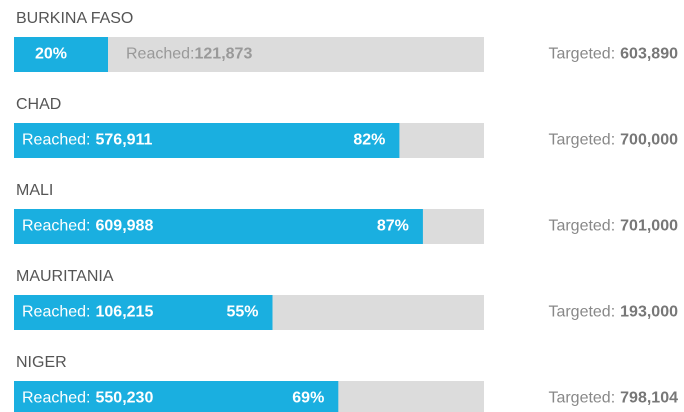 Image resolution: width=684 pixels, height=412 pixels. Describe the element at coordinates (74, 18) in the screenshot. I see `country-label: BURKINA FASO` at that location.